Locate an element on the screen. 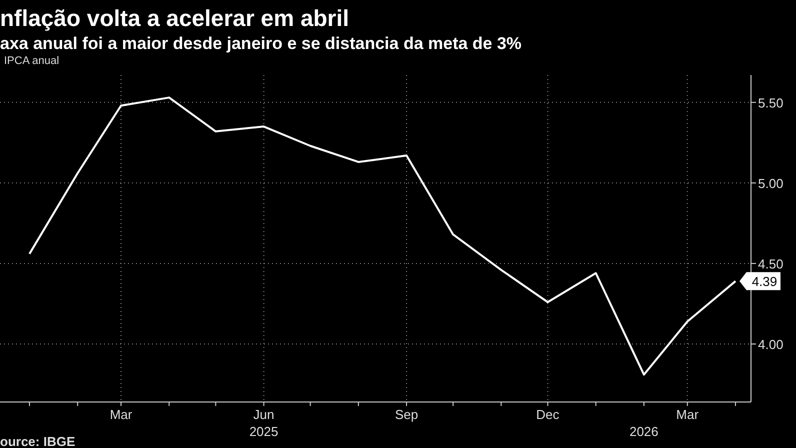 This screenshot has width=796, height=448. text: IPCA anual is located at coordinates (32, 61).